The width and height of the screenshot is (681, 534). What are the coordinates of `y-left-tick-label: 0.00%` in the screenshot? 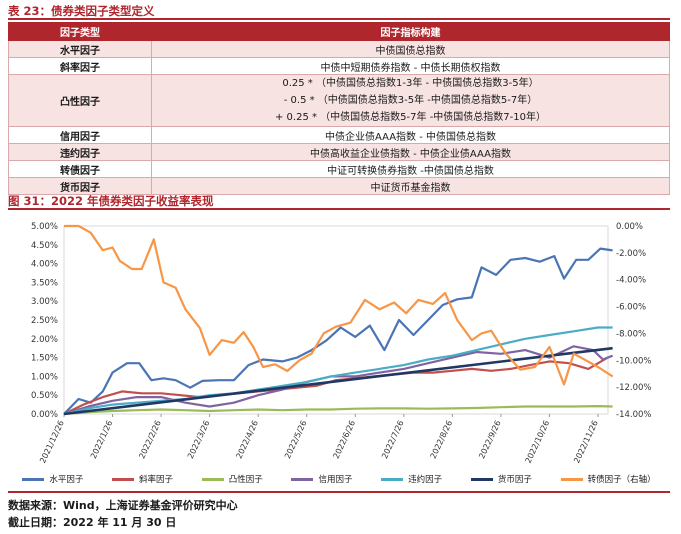 It's located at (44, 415).